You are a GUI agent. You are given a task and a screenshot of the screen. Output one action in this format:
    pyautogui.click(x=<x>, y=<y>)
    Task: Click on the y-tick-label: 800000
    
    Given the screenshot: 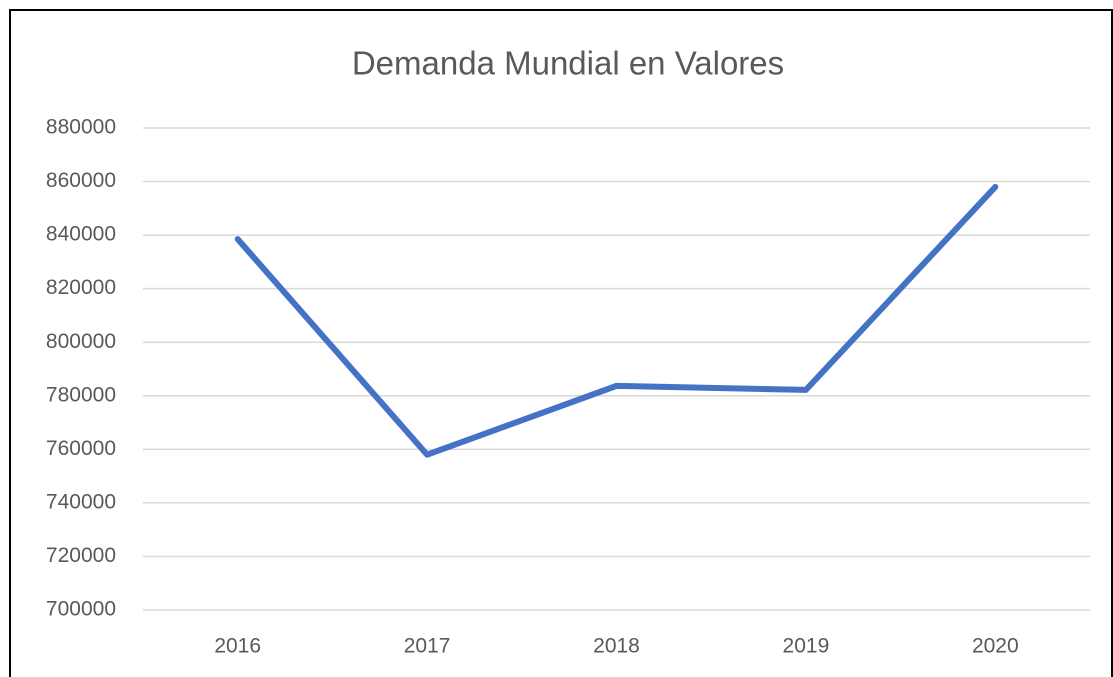 What is the action you would take?
    pyautogui.click(x=81, y=341)
    